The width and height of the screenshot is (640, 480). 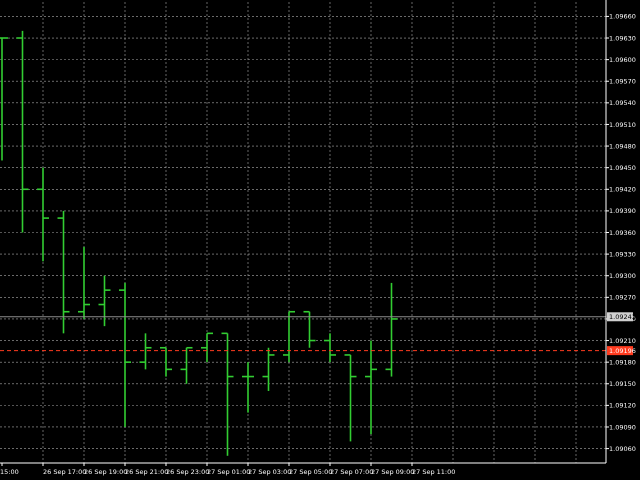 I want to click on time-tick-label: 26 Sep 23:00, so click(x=187, y=472).